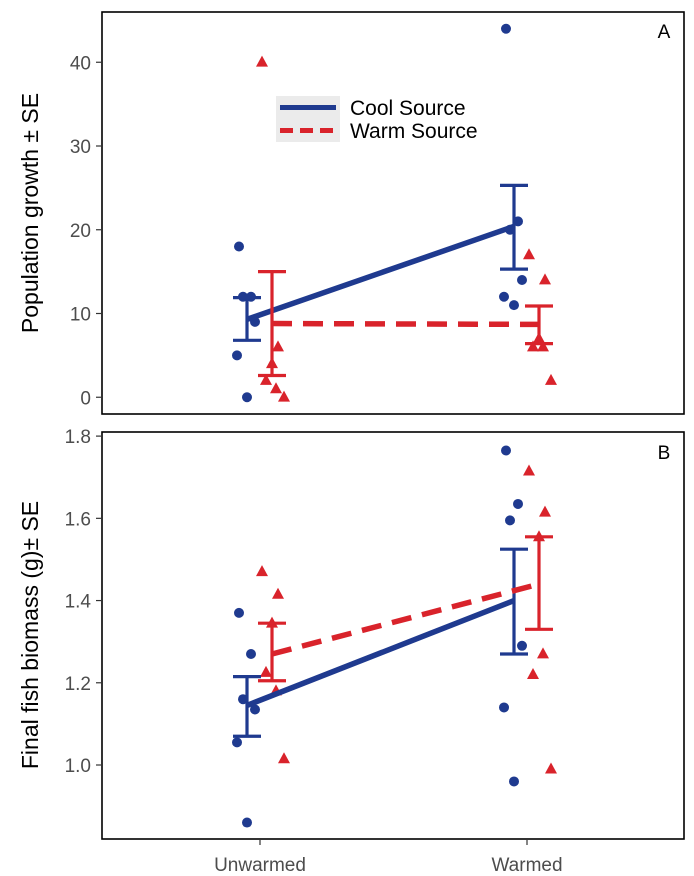  Describe the element at coordinates (78, 684) in the screenshot. I see `panel-b-y-tick-label: 1.2` at that location.